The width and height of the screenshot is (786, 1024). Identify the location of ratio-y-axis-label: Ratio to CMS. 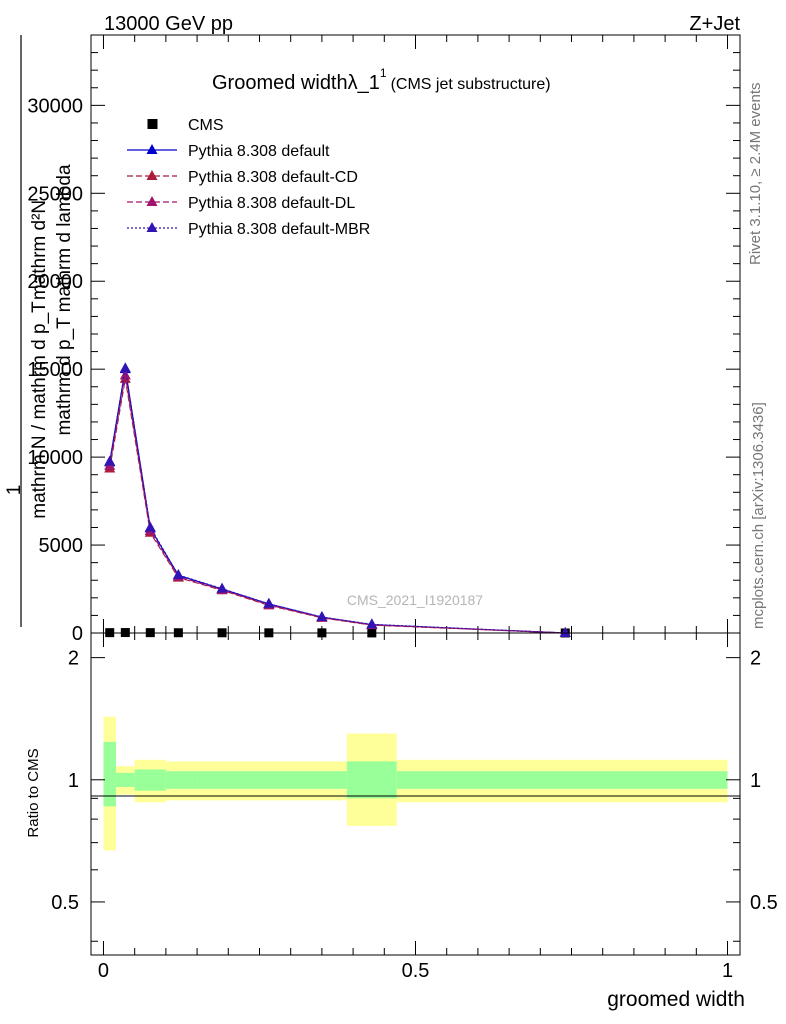
(33, 792).